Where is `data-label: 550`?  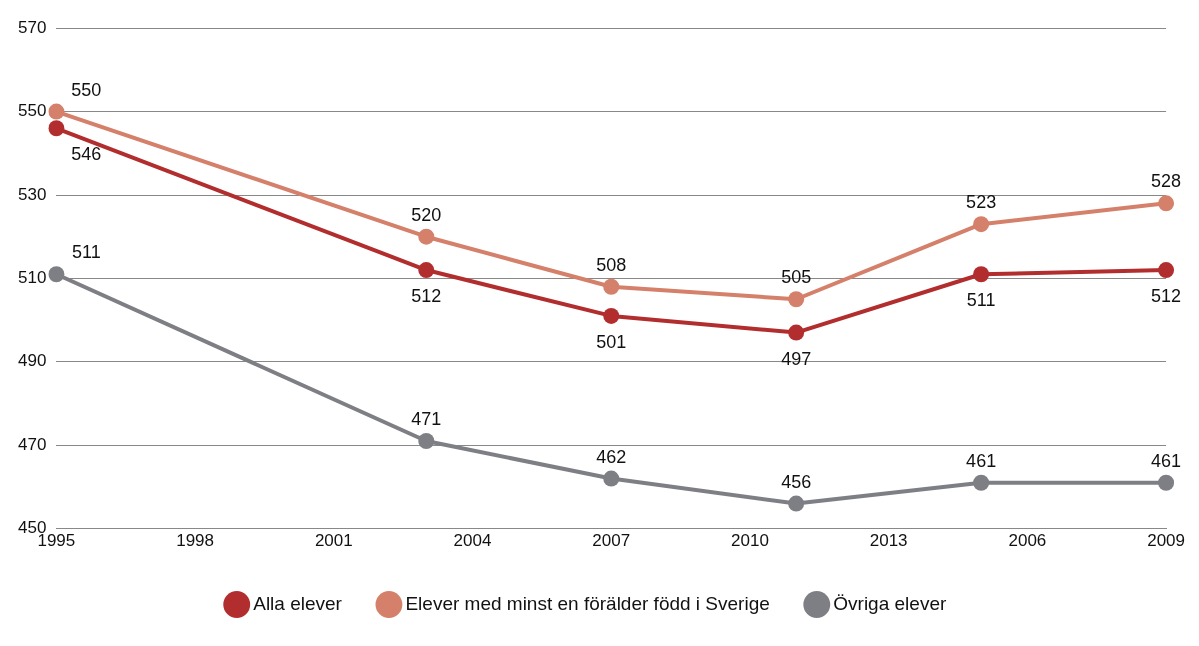
data-label: 550 is located at coordinates (86, 89).